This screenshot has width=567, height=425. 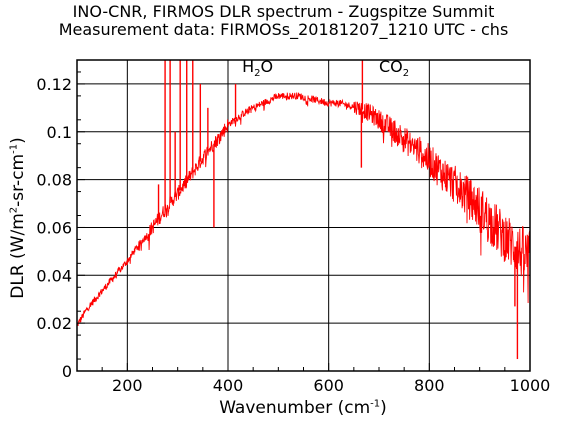 What do you see at coordinates (54, 180) in the screenshot?
I see `y-tick-label: 0.08` at bounding box center [54, 180].